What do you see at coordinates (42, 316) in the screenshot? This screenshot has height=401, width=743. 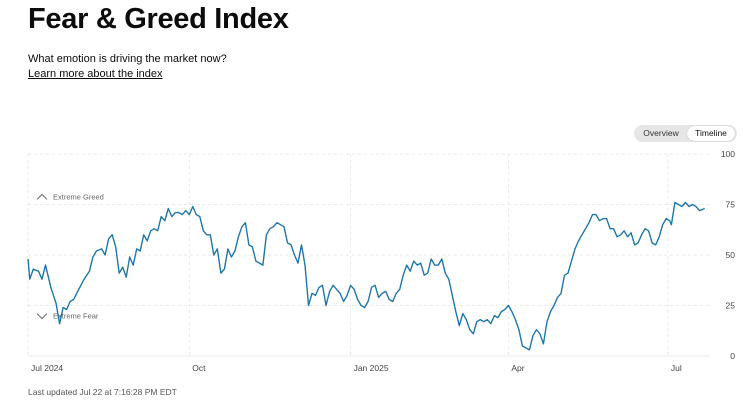 I see `chevron-down-icon` at bounding box center [42, 316].